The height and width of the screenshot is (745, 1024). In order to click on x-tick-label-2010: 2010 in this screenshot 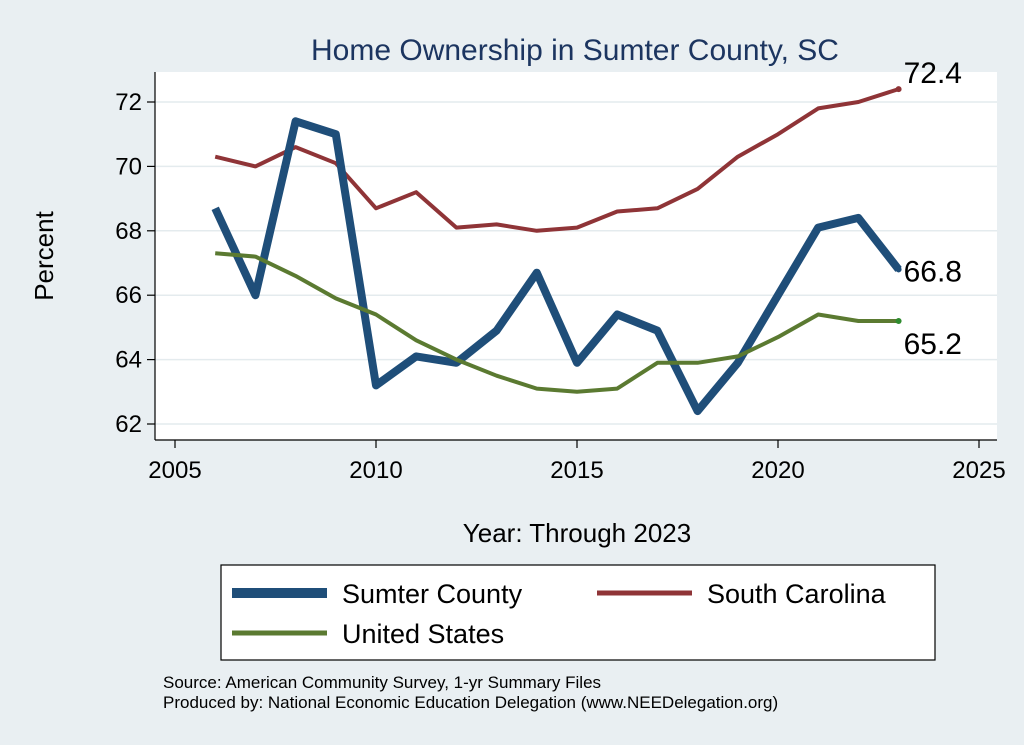, I will do `click(375, 470)`.